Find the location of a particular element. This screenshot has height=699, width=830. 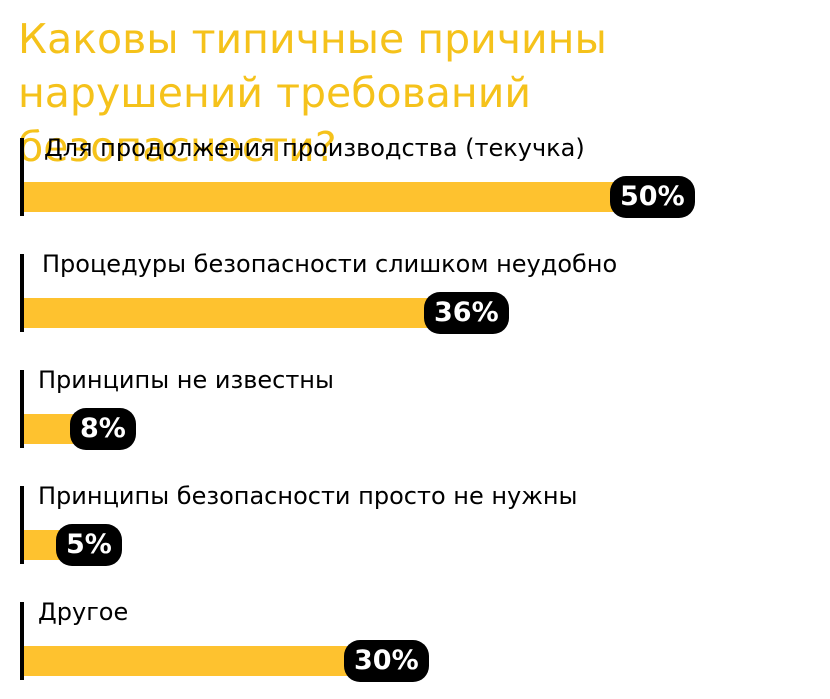

value-label: 30% is located at coordinates (386, 661).